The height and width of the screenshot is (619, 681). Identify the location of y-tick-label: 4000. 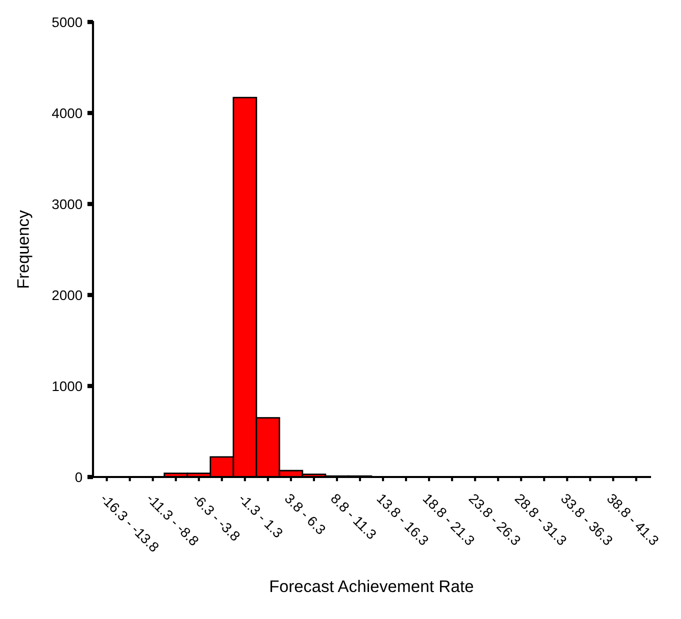
(67, 113).